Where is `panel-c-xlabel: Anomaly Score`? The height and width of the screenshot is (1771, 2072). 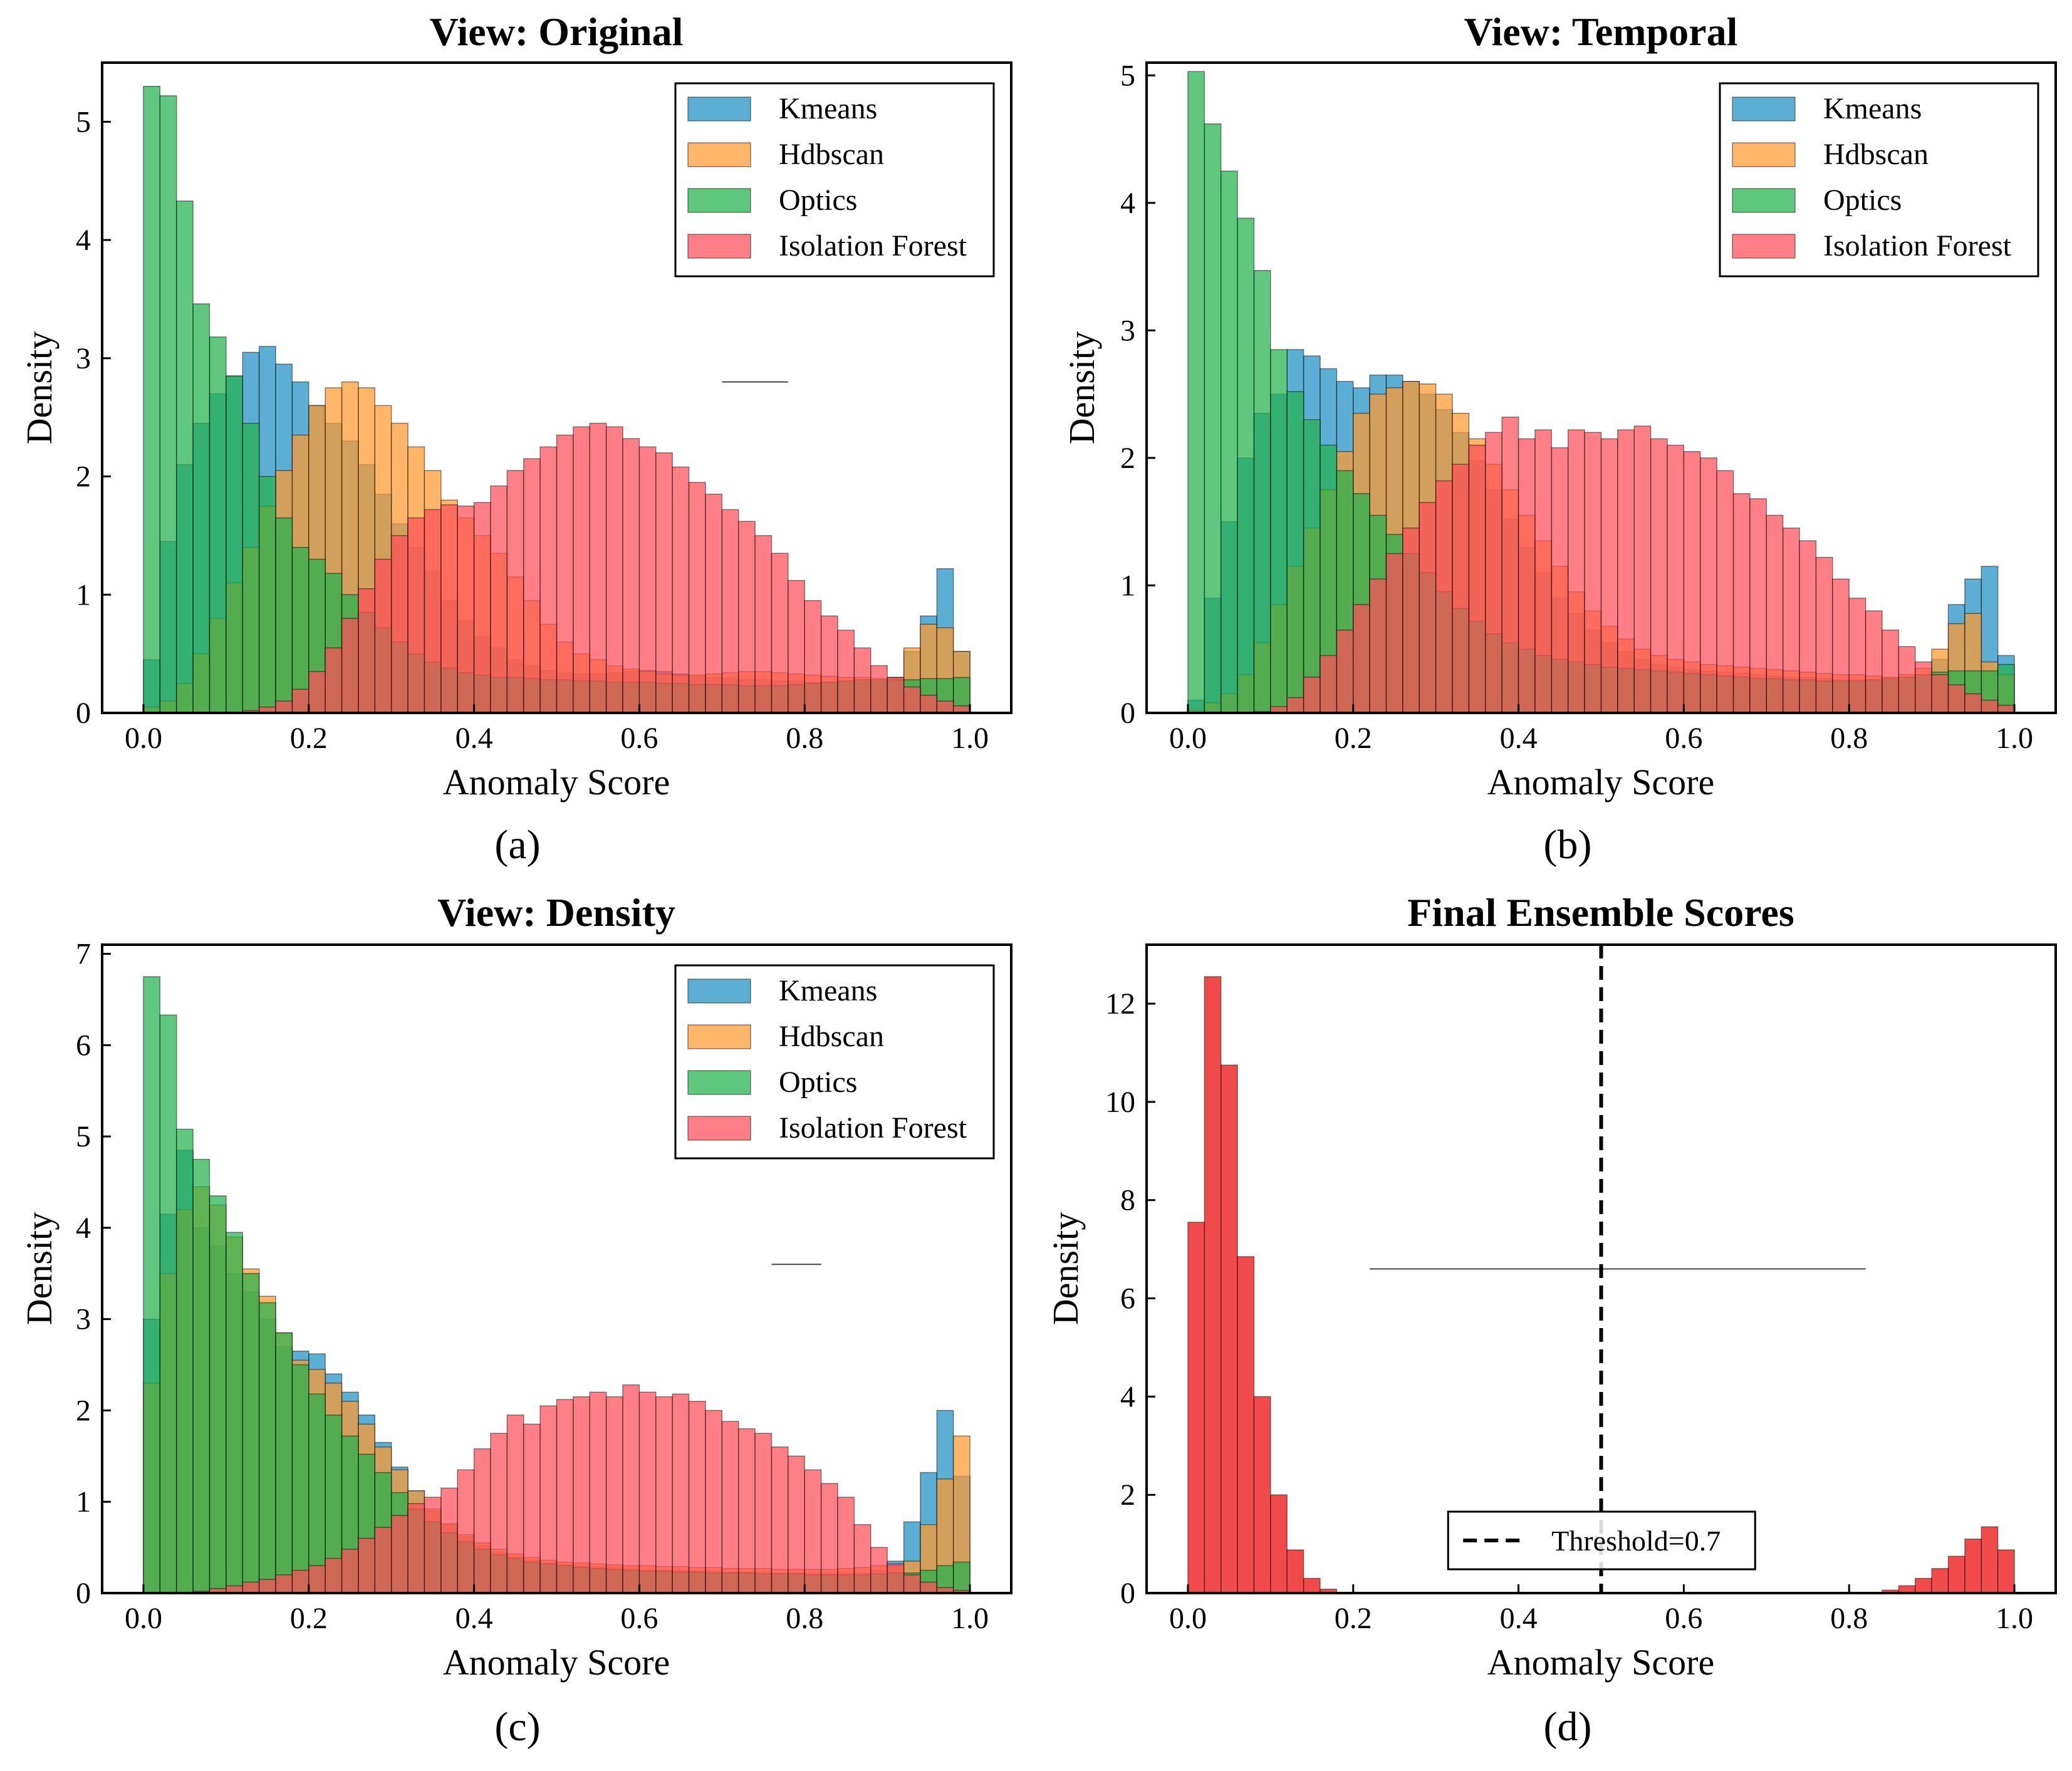 panel-c-xlabel: Anomaly Score is located at coordinates (556, 1662).